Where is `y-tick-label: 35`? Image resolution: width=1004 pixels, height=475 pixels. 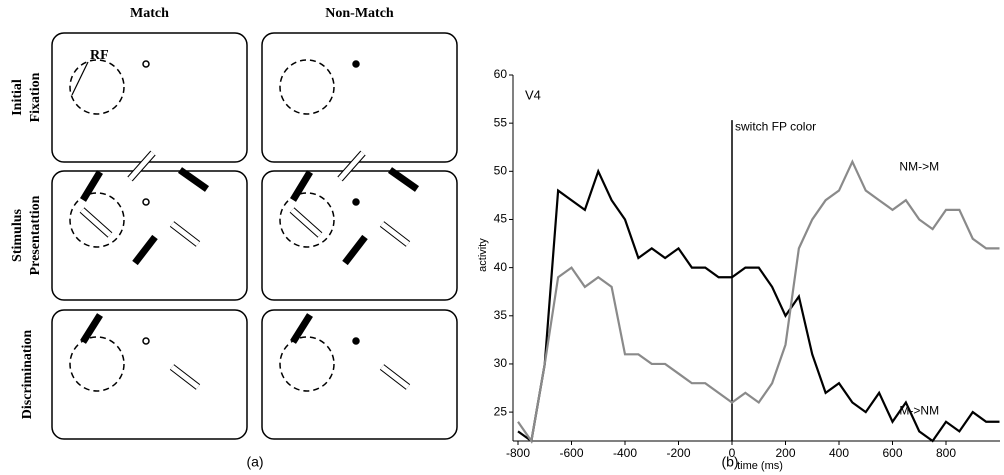
y-tick-label: 35 is located at coordinates (501, 315).